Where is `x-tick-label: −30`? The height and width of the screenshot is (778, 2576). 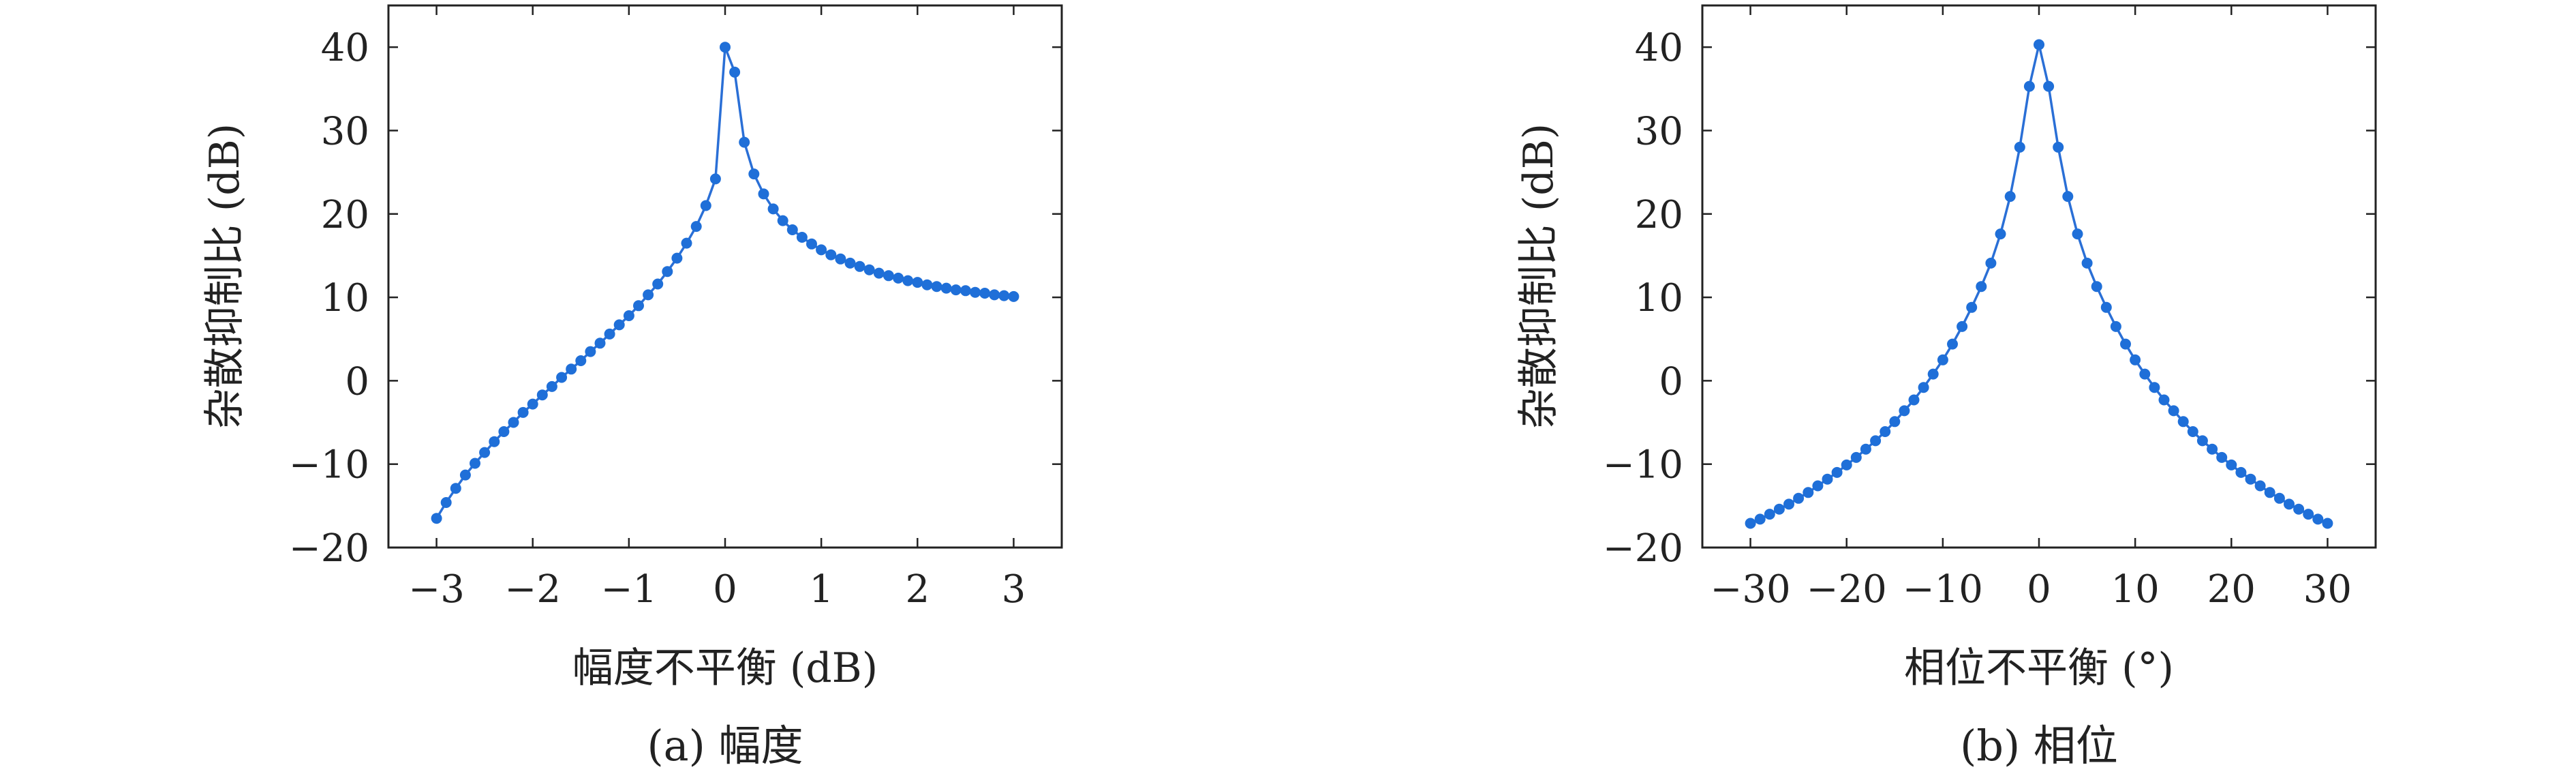
x-tick-label: −30 is located at coordinates (1750, 589).